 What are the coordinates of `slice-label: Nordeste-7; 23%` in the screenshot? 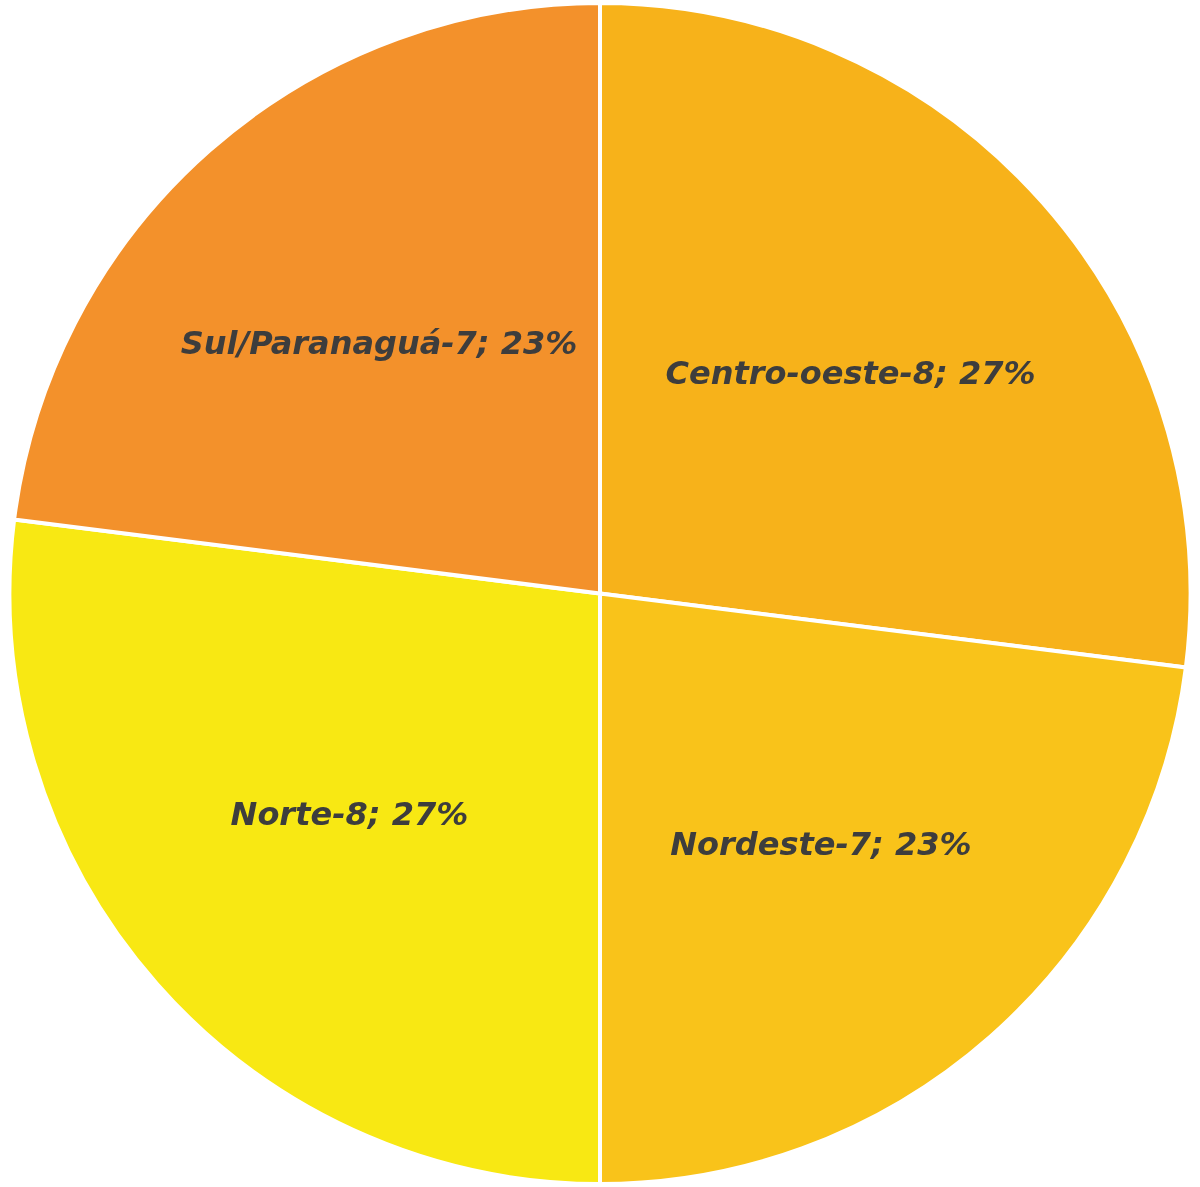 It's located at (821, 844).